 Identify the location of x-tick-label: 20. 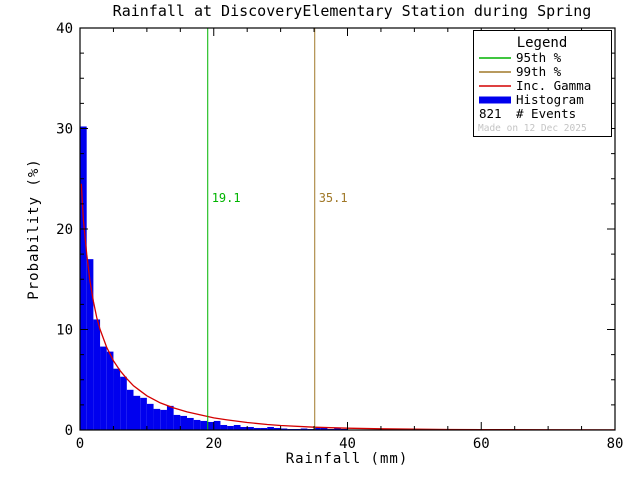
(213, 444).